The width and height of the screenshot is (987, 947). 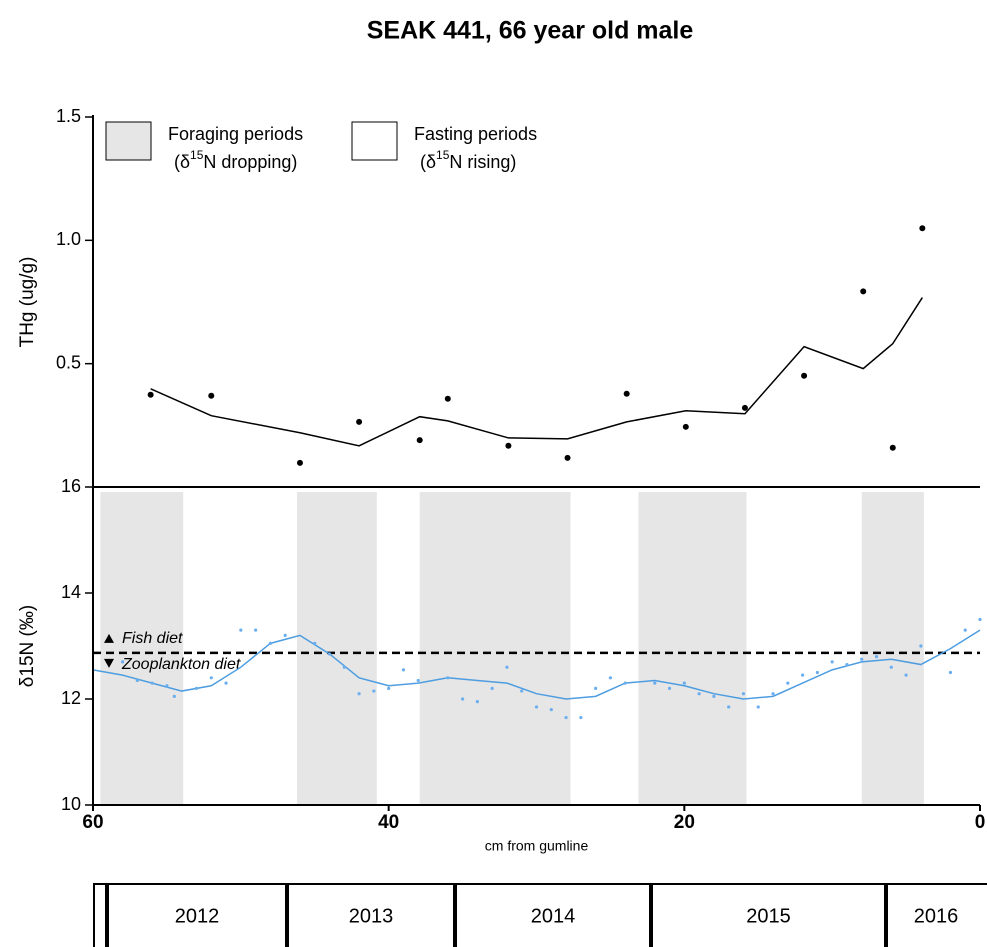 What do you see at coordinates (92, 822) in the screenshot?
I see `x-tick-label: 60` at bounding box center [92, 822].